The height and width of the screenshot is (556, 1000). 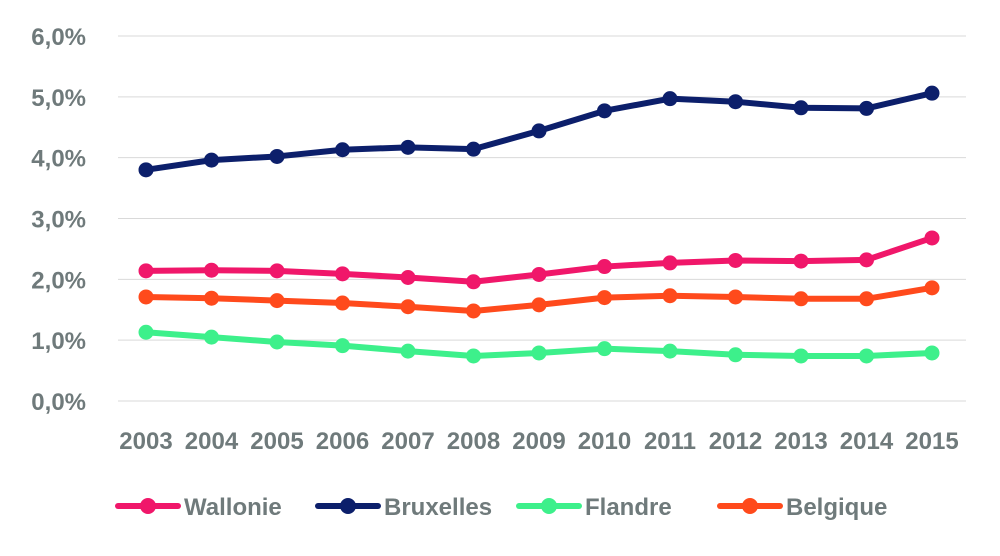 What do you see at coordinates (867, 441) in the screenshot?
I see `x-tick-label: 2014` at bounding box center [867, 441].